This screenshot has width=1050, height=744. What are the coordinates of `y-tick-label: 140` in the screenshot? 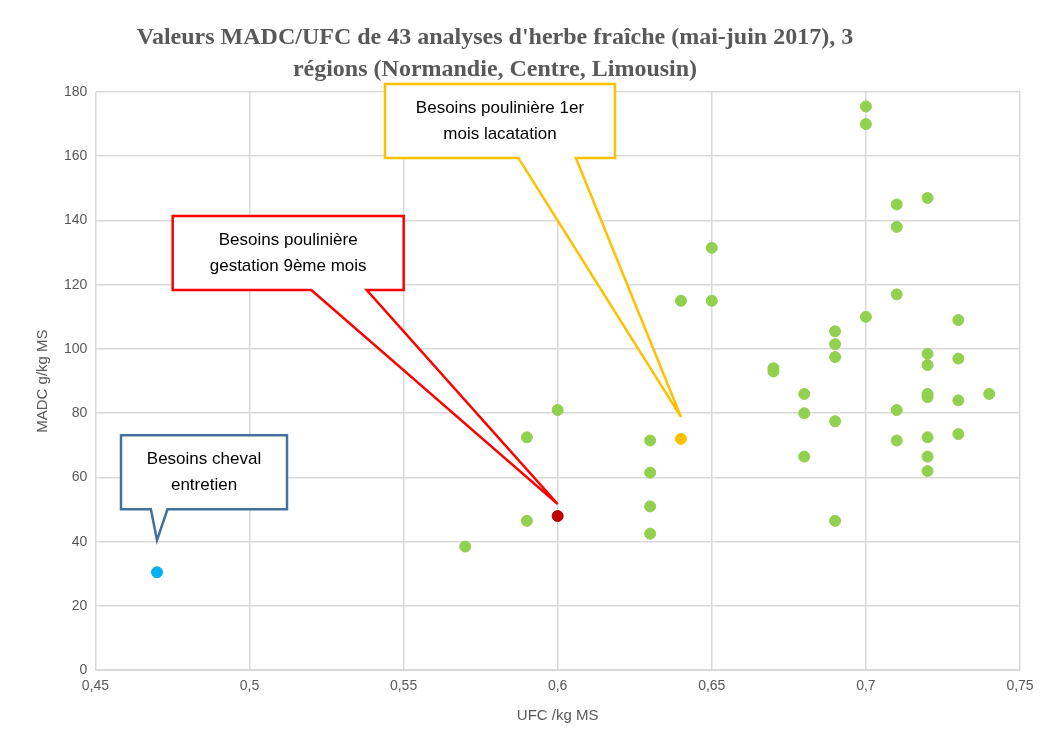 It's located at (76, 219).